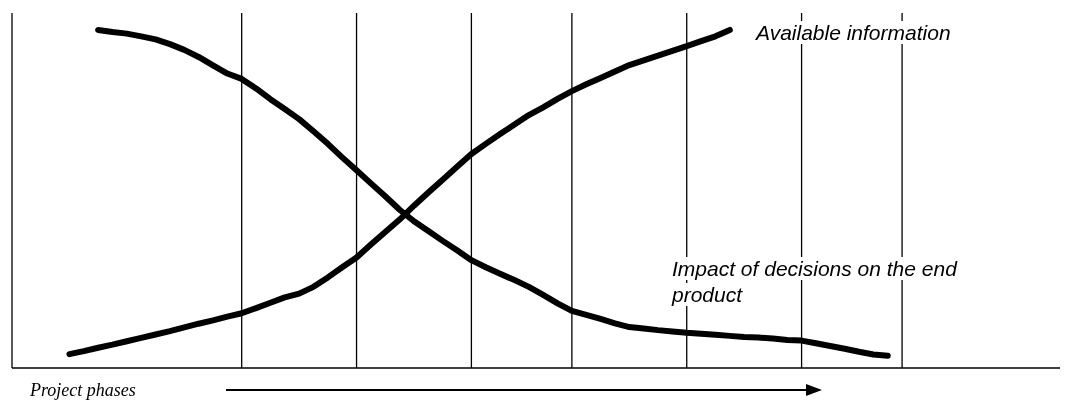 The width and height of the screenshot is (1075, 406). What do you see at coordinates (814, 281) in the screenshot?
I see `series-label: Impact of decisions on the end product` at bounding box center [814, 281].